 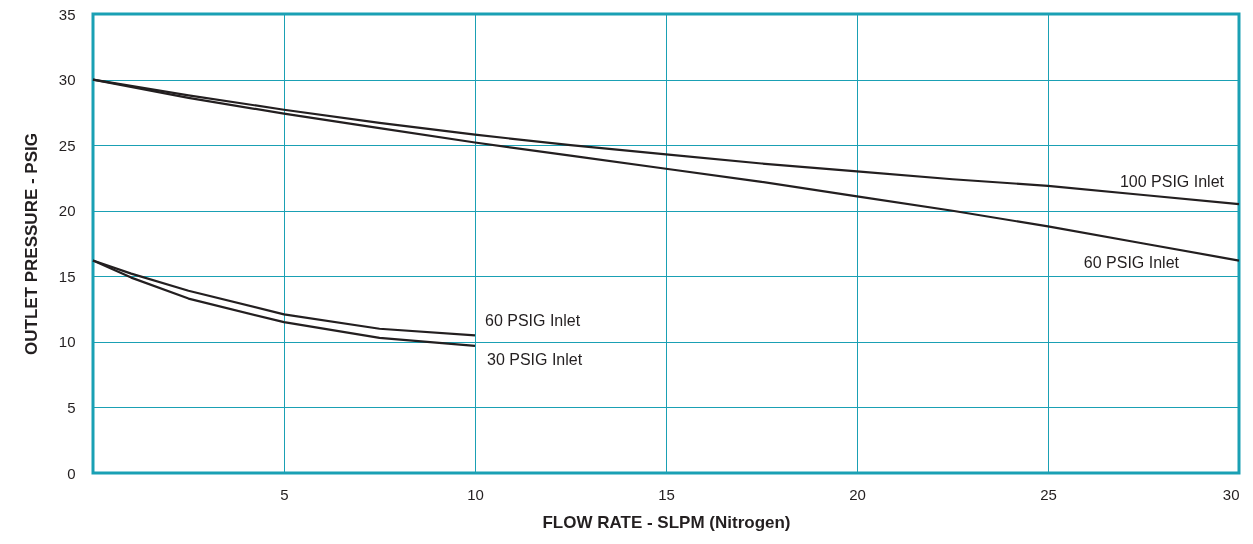 What do you see at coordinates (67, 276) in the screenshot?
I see `y-tick-label: 15` at bounding box center [67, 276].